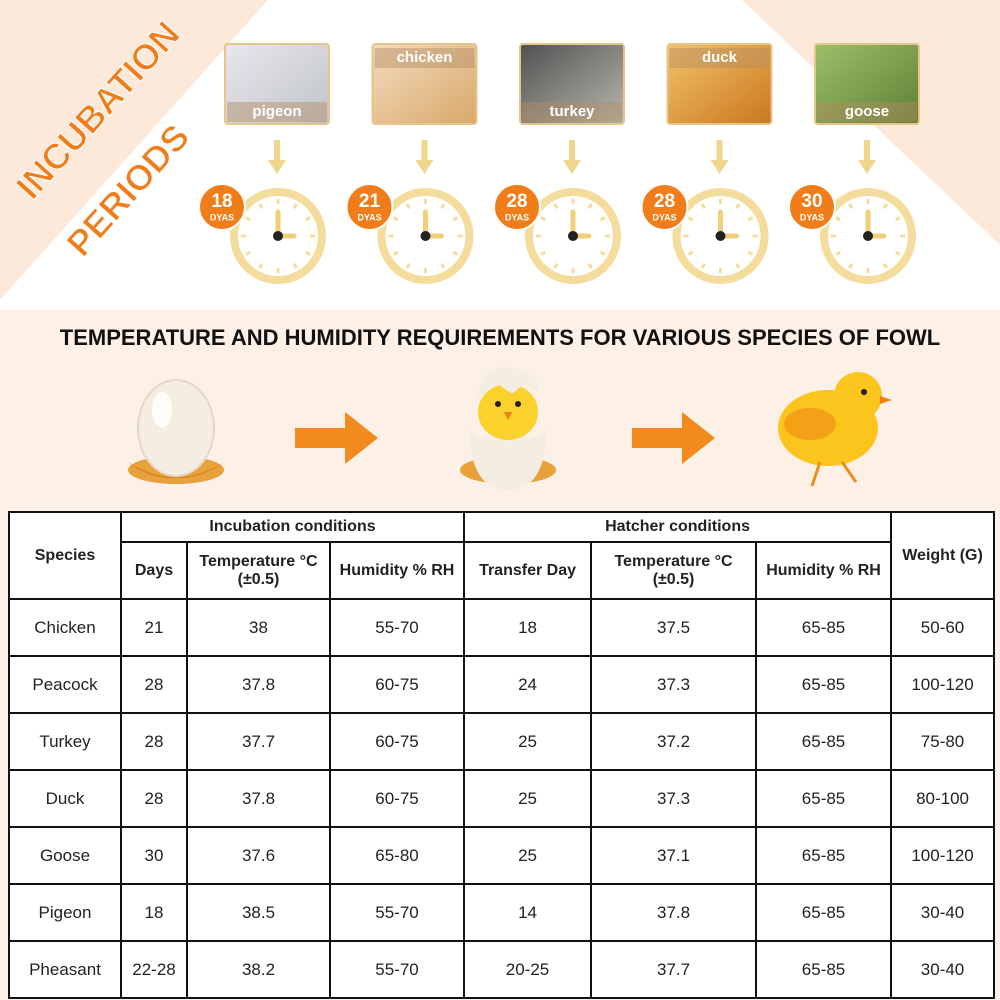  What do you see at coordinates (65, 741) in the screenshot?
I see `cell: Turkey` at bounding box center [65, 741].